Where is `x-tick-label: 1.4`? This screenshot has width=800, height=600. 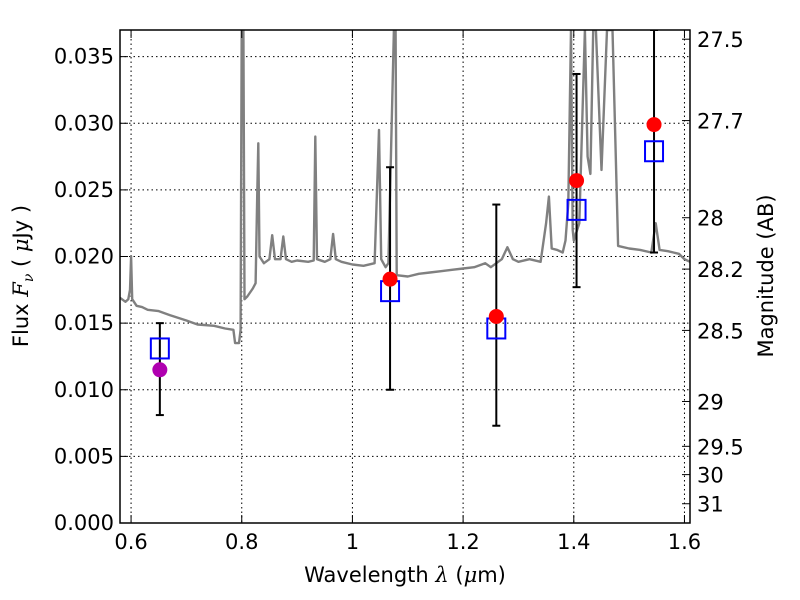 x-tick-label: 1.4 is located at coordinates (573, 542).